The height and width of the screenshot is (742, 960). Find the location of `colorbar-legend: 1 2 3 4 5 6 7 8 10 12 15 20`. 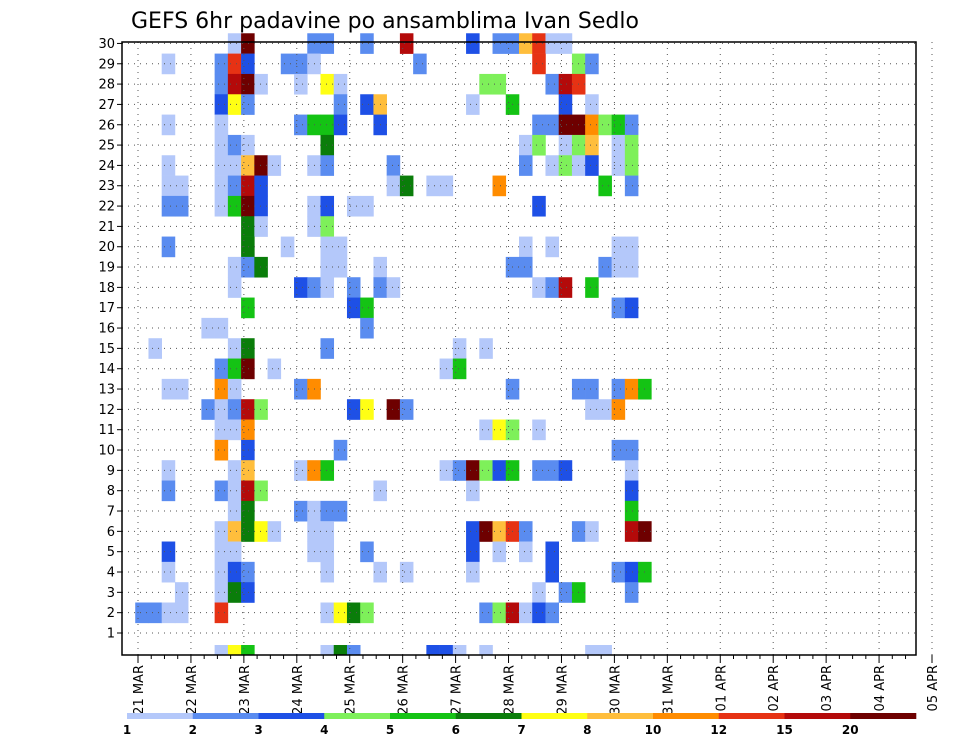

colorbar-legend: 1 2 3 4 5 6 7 8 10 12 15 20 is located at coordinates (520, 725).